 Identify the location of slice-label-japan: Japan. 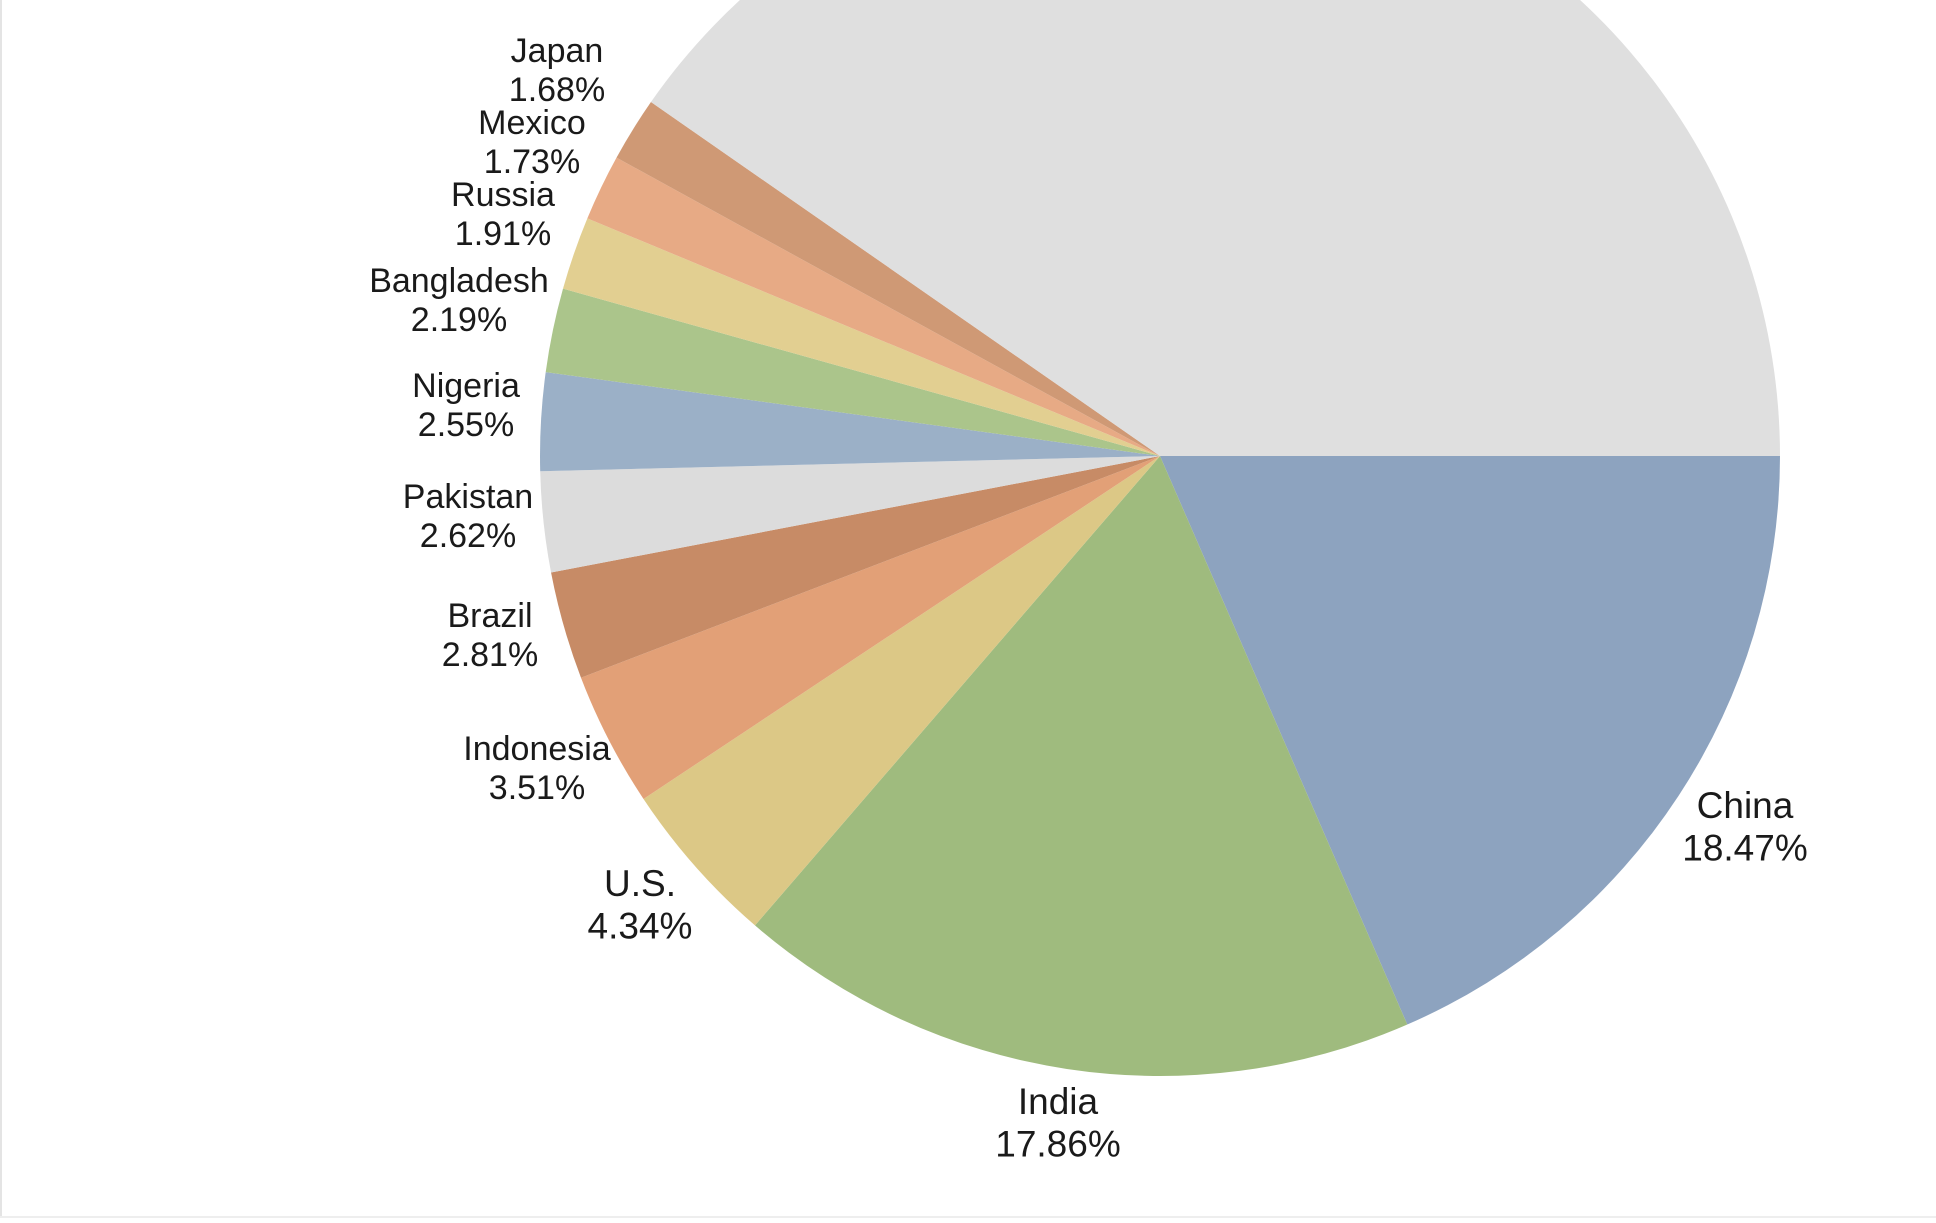
(557, 51).